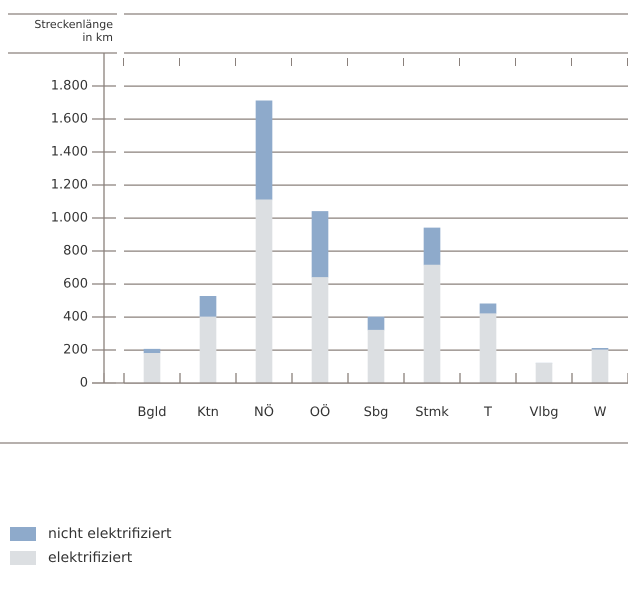 This screenshot has width=628, height=602. I want to click on x-tick-label: Bgld, so click(152, 412).